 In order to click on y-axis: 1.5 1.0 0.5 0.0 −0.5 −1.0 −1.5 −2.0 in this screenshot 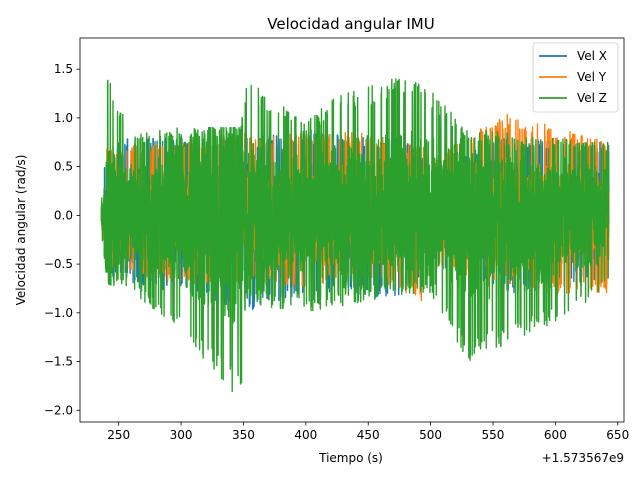, I will do `click(62, 239)`.